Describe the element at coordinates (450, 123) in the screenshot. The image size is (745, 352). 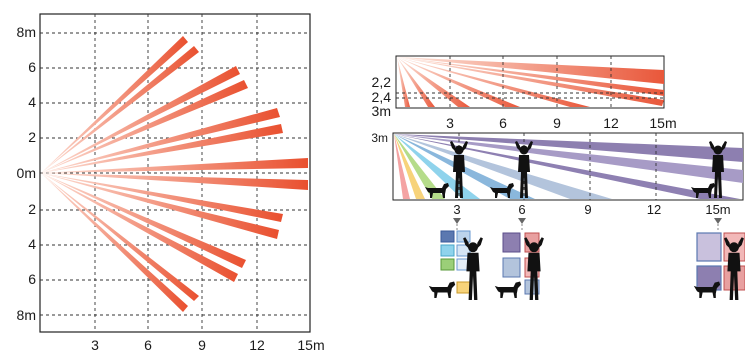
I see `side-top-x-label: 3` at that location.